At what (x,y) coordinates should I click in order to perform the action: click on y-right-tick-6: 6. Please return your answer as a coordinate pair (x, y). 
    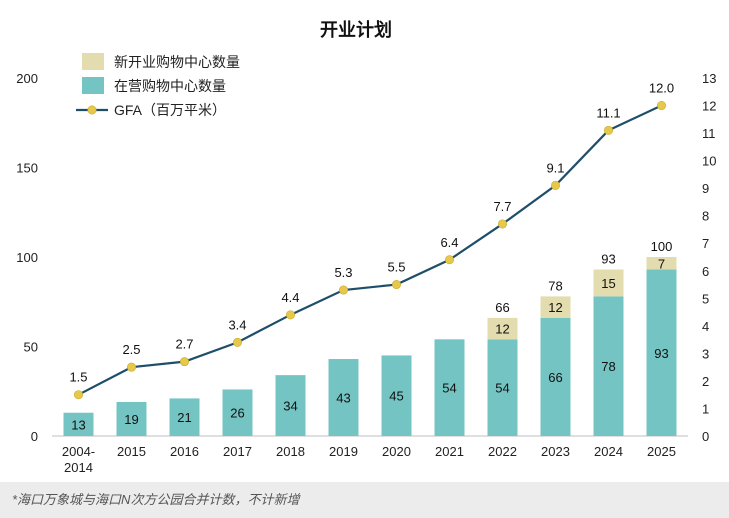
    Looking at the image, I should click on (705, 271).